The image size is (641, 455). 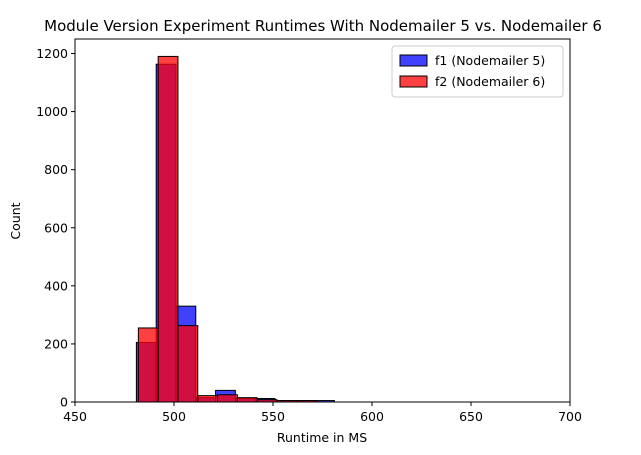 What do you see at coordinates (490, 60) in the screenshot?
I see `legend-label-1: f1 (Nodemailer 5)` at bounding box center [490, 60].